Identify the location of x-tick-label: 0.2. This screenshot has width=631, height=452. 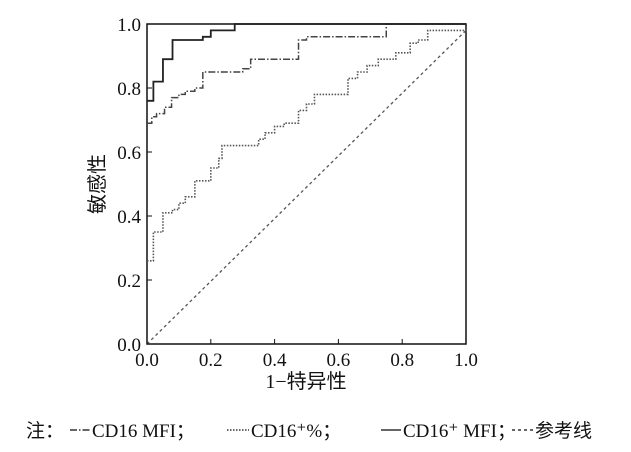
(211, 360).